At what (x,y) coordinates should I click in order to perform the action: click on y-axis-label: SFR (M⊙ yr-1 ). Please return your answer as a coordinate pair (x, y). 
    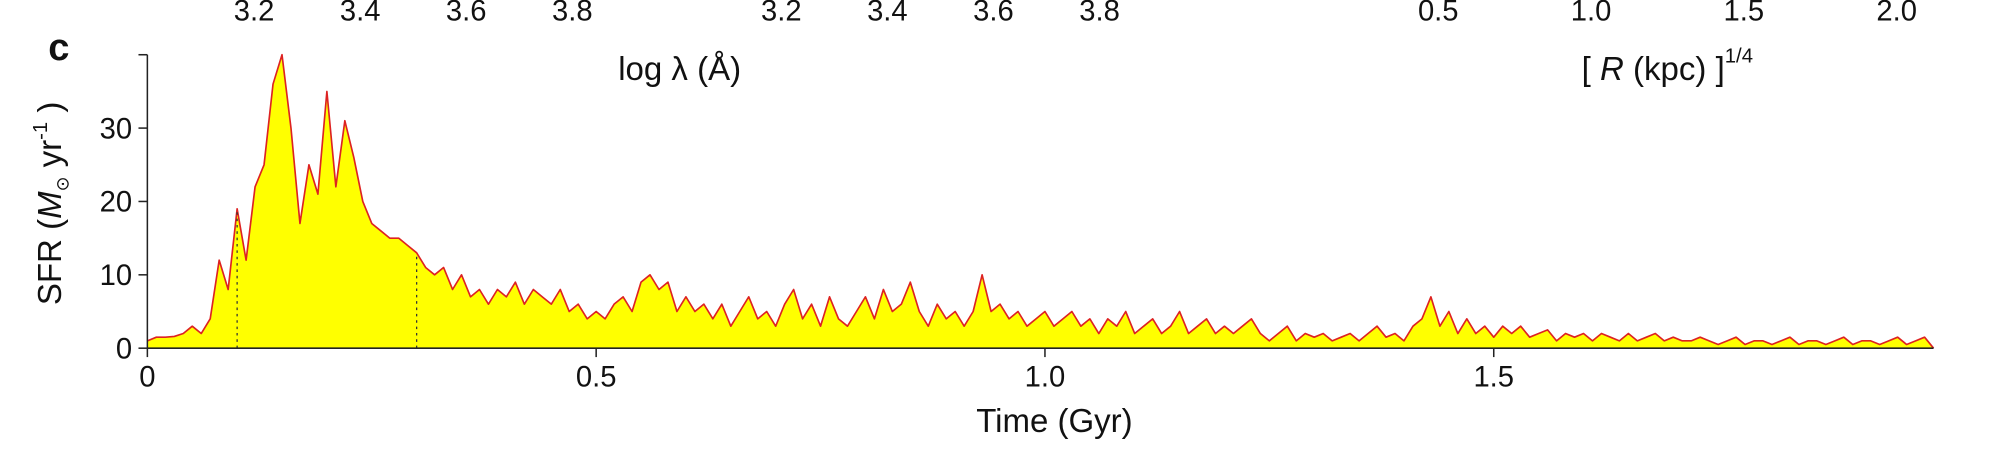
    Looking at the image, I should click on (51, 204).